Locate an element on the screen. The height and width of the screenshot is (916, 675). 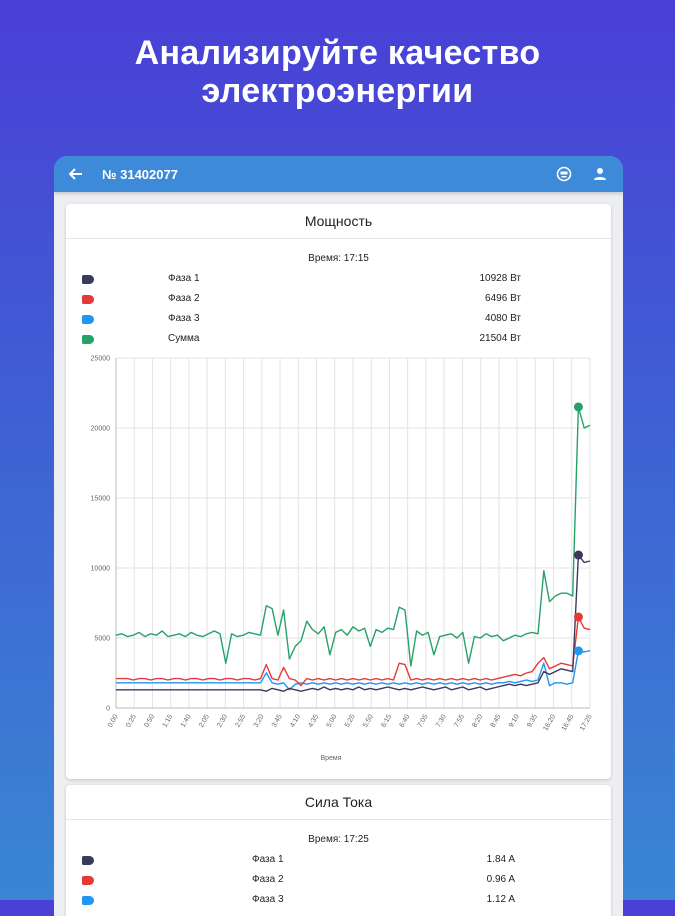
account-button is located at coordinates (600, 174).